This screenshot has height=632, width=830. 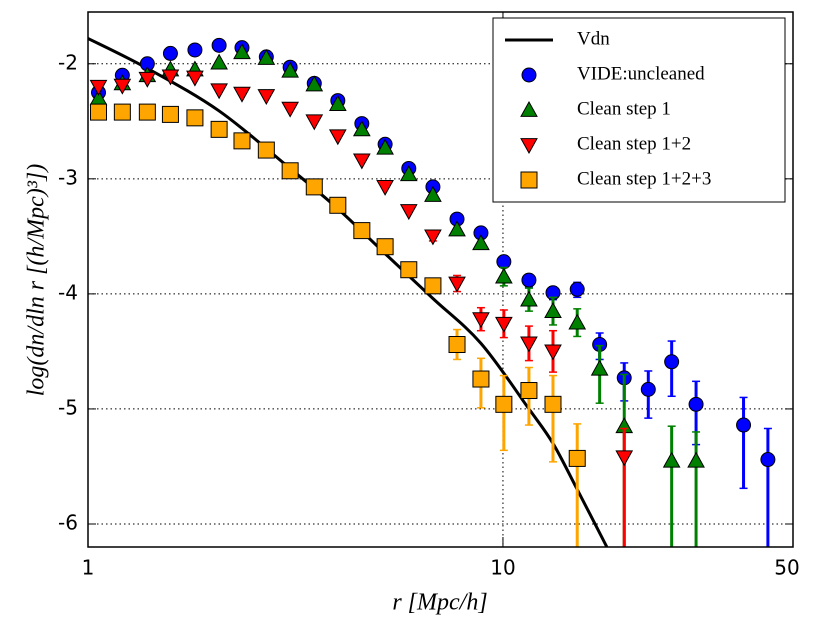 I want to click on legend-label: Vdn, so click(x=593, y=38).